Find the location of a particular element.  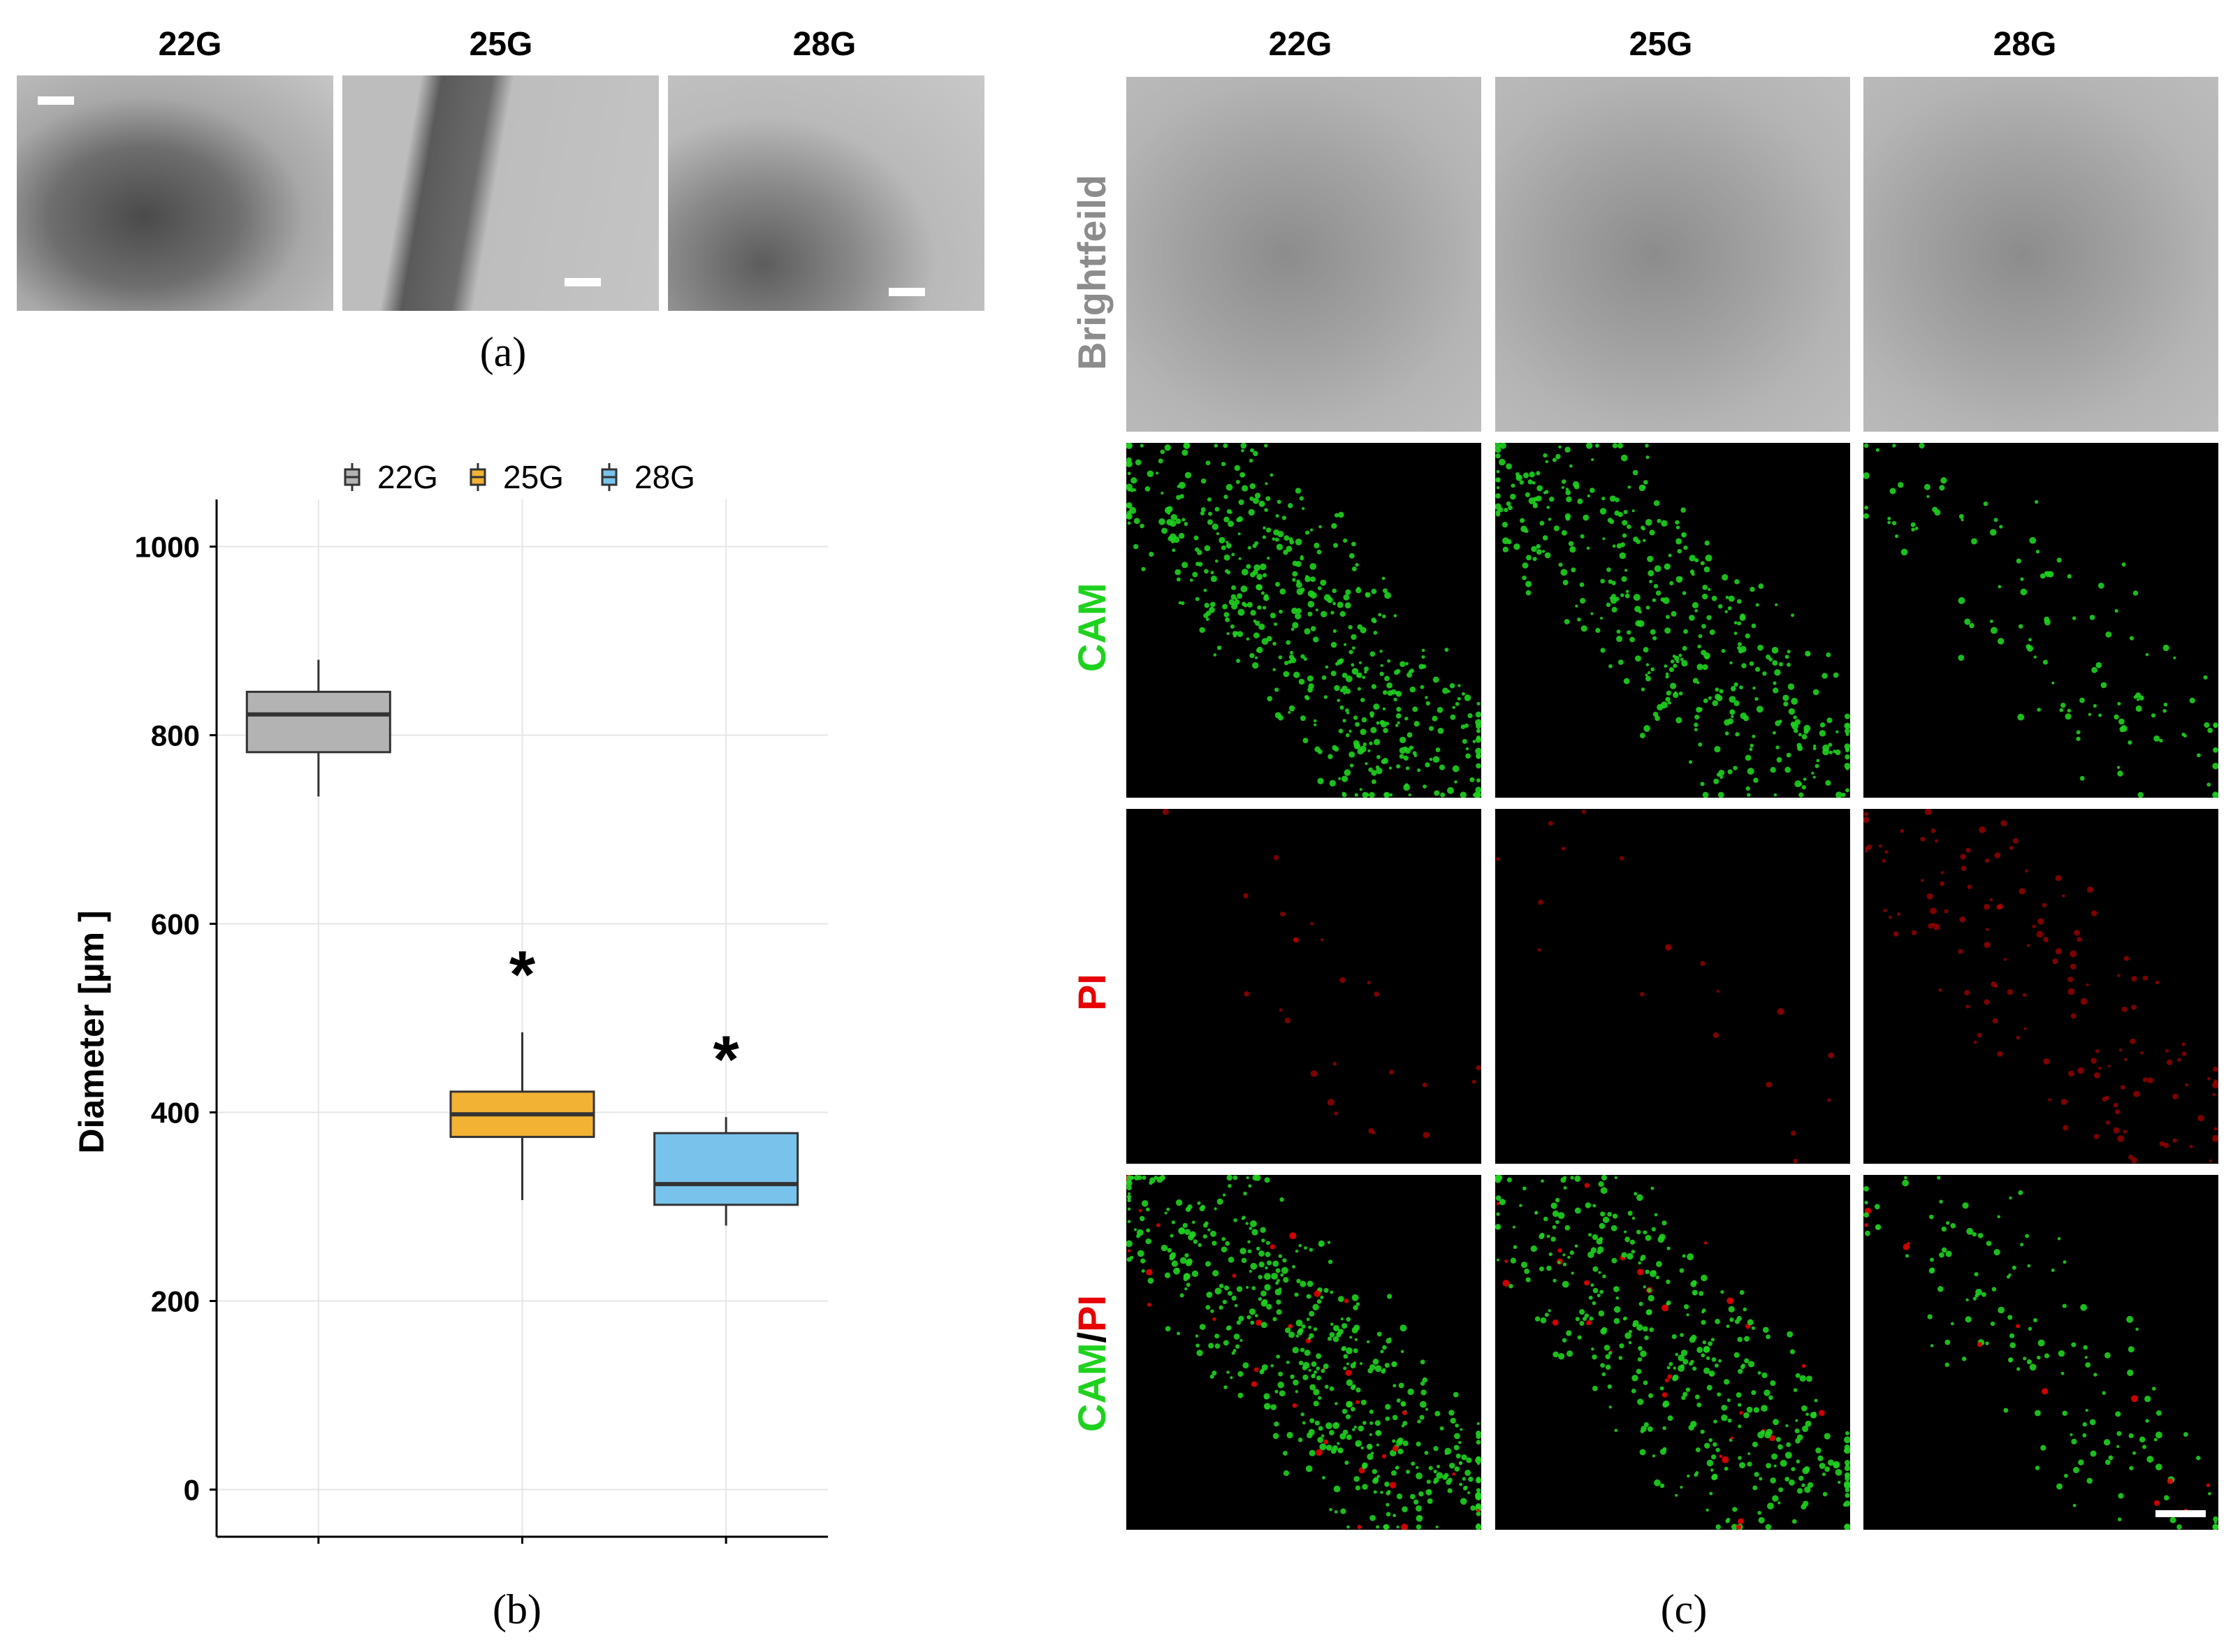

row-label-merge: CAM/PI is located at coordinates (1091, 1363).